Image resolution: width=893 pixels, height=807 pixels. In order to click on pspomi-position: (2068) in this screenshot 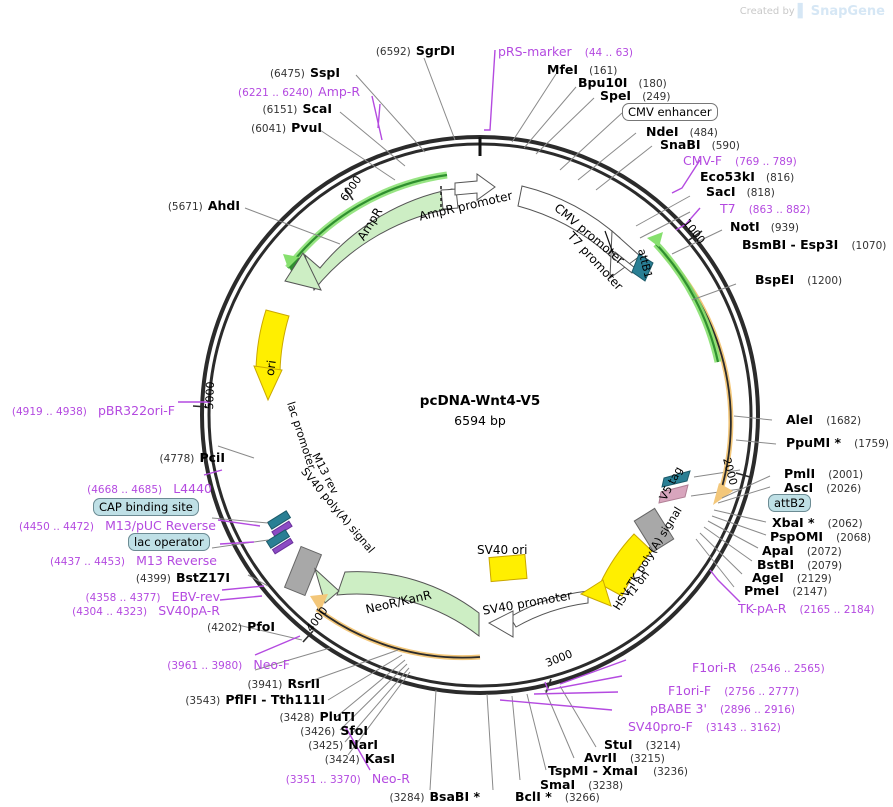, I will do `click(854, 538)`.